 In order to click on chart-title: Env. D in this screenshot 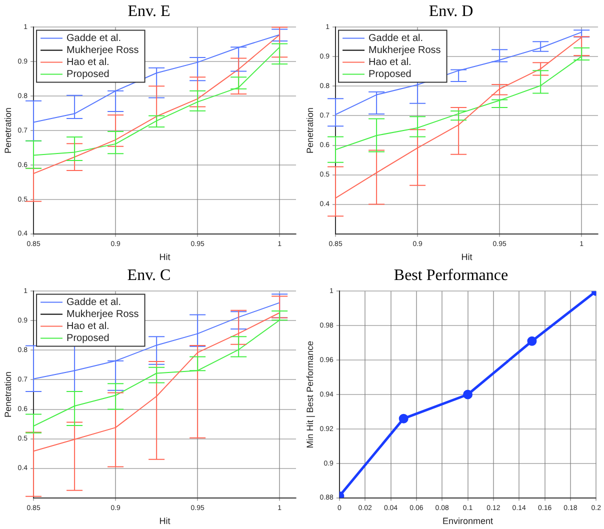, I will do `click(451, 11)`.